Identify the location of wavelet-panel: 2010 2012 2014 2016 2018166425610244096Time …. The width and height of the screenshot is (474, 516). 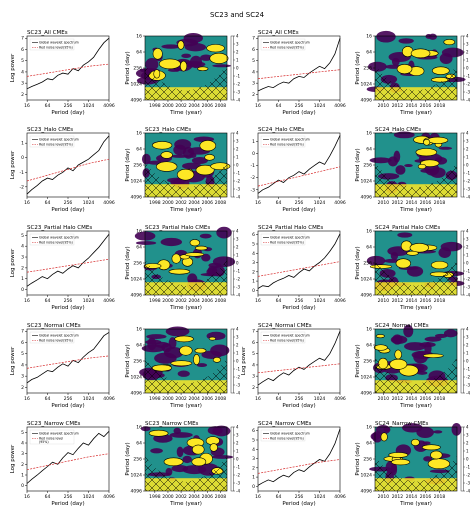
(412, 73).